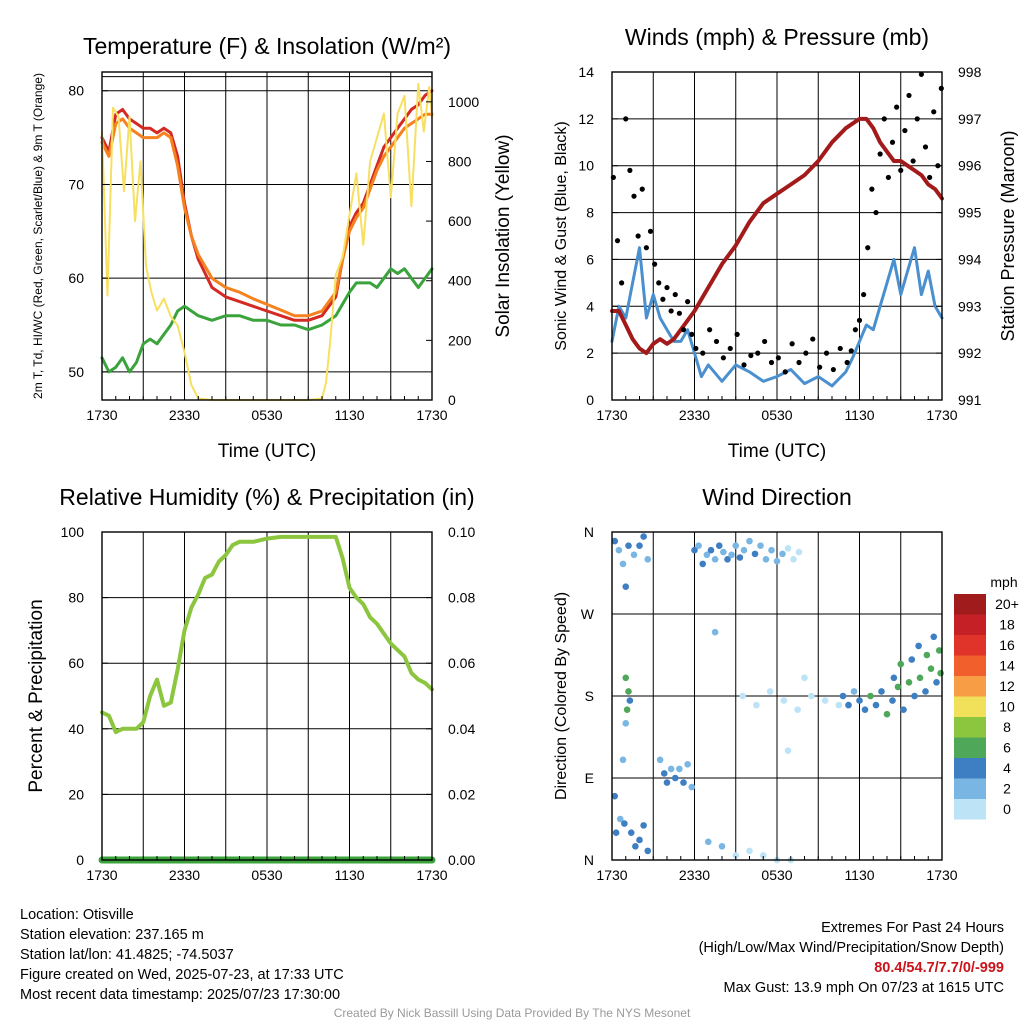 This screenshot has width=1024, height=1024. I want to click on y-tick-label: 2, so click(590, 353).